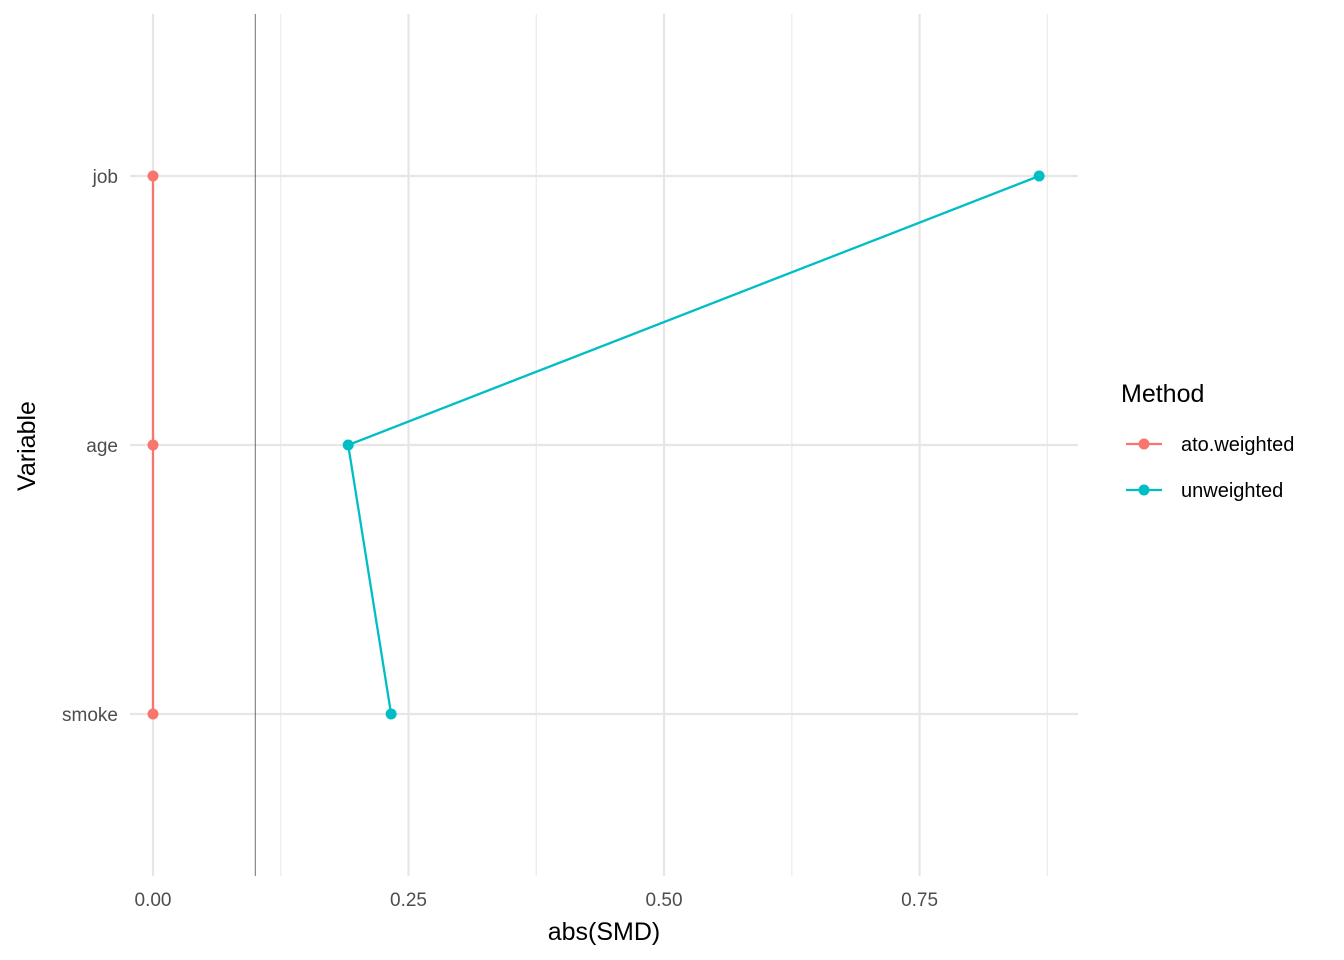 This screenshot has height=960, width=1344. Describe the element at coordinates (408, 900) in the screenshot. I see `x-tick-label: 0.25` at that location.